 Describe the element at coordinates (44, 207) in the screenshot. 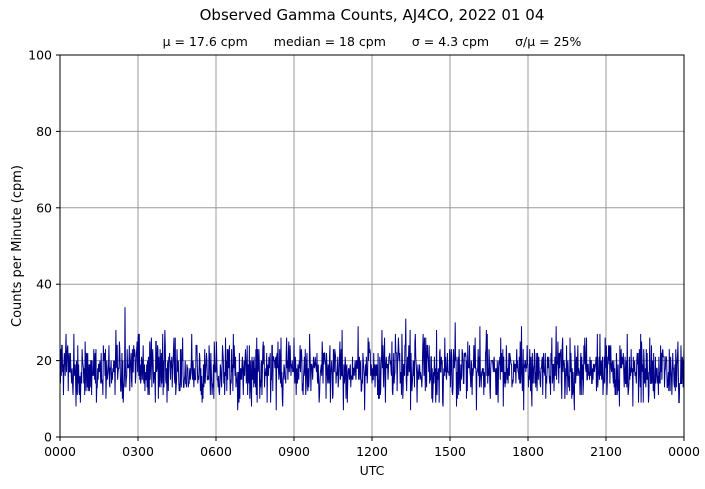

I see `y-tick-label: 60` at that location.